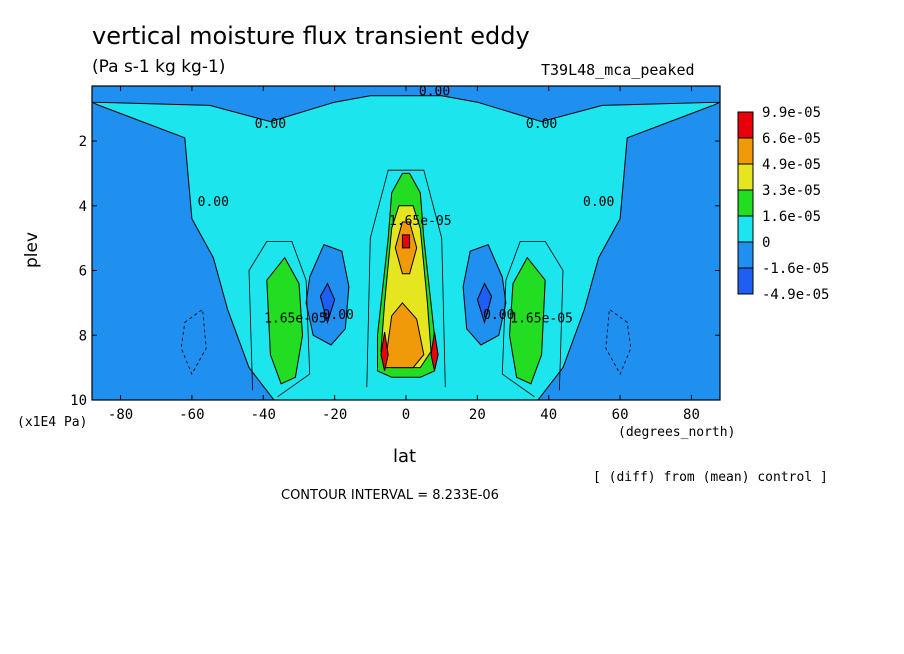 Image resolution: width=904 pixels, height=654 pixels. What do you see at coordinates (791, 217) in the screenshot?
I see `colorbar-label: 1.6e-05` at bounding box center [791, 217].